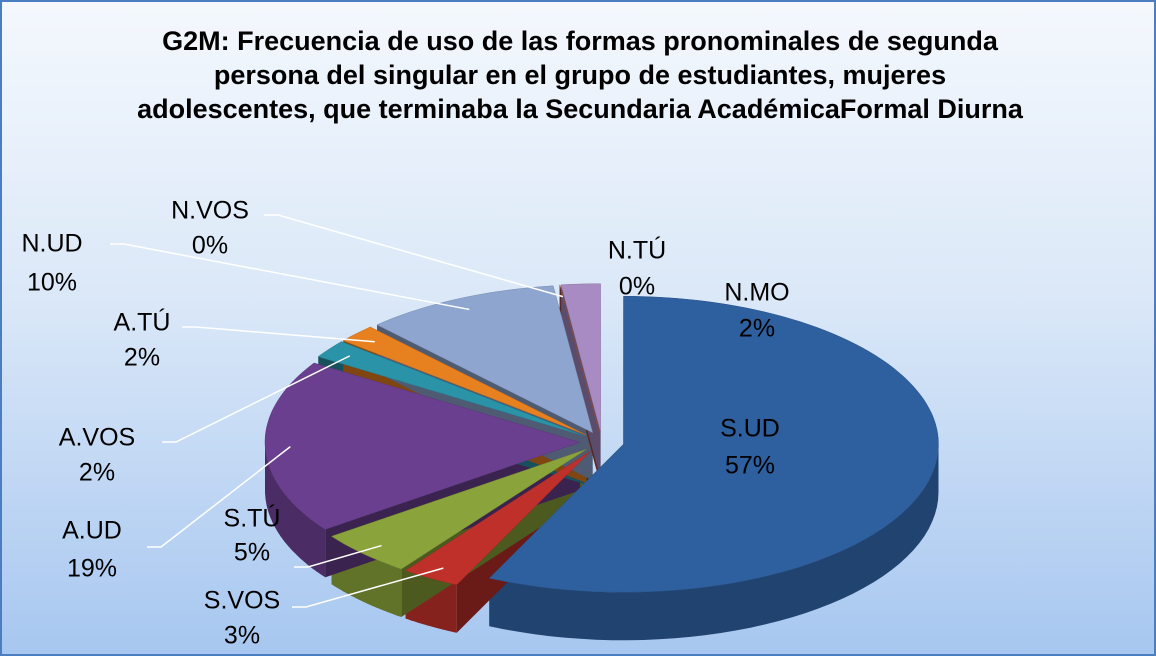 Image resolution: width=1156 pixels, height=656 pixels. What do you see at coordinates (252, 553) in the screenshot?
I see `slice-value-label: 5%` at bounding box center [252, 553].